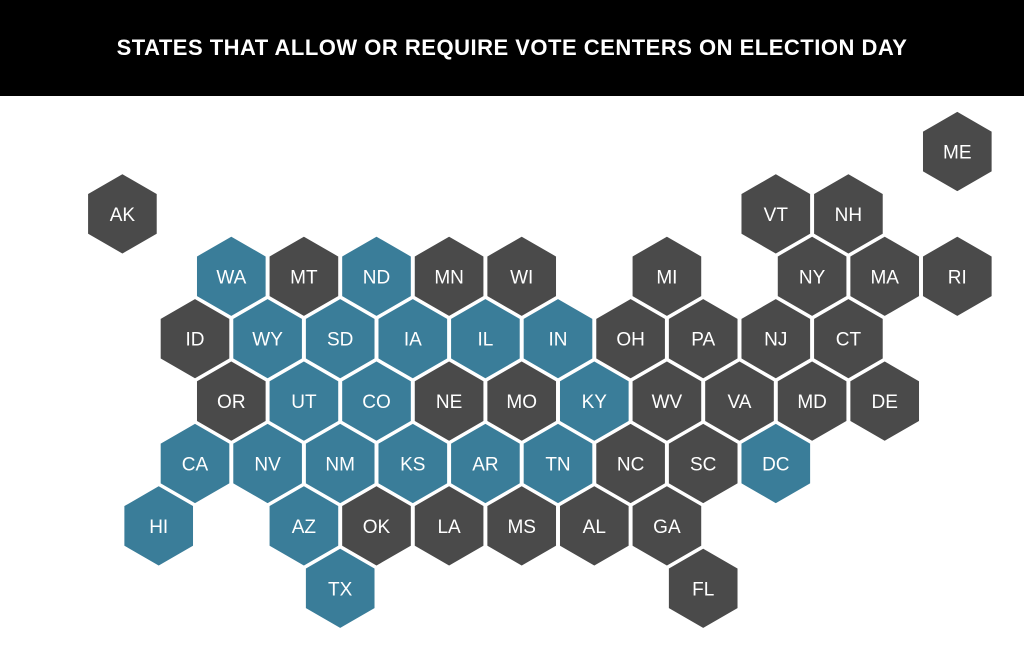 This screenshot has width=1024, height=666. I want to click on state-hex-ky, so click(594, 401).